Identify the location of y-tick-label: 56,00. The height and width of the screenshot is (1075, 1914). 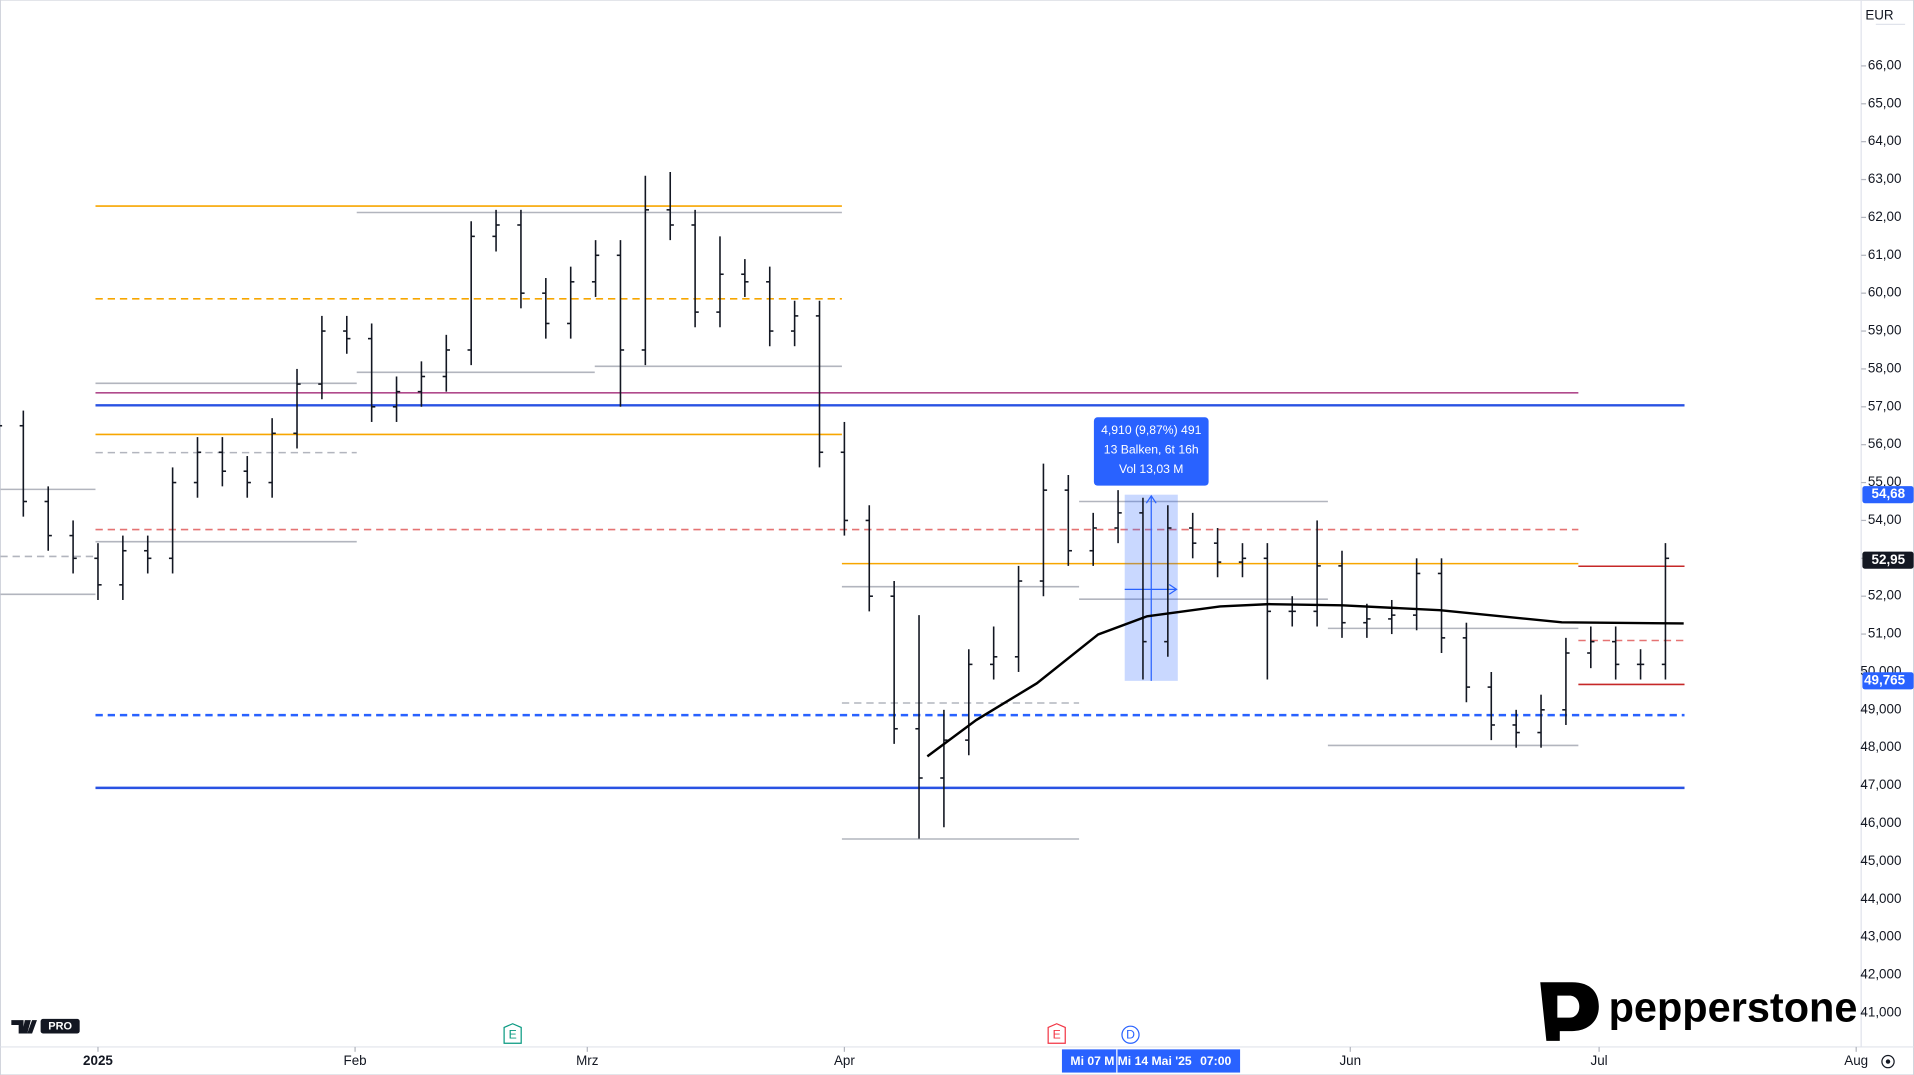
(1885, 443).